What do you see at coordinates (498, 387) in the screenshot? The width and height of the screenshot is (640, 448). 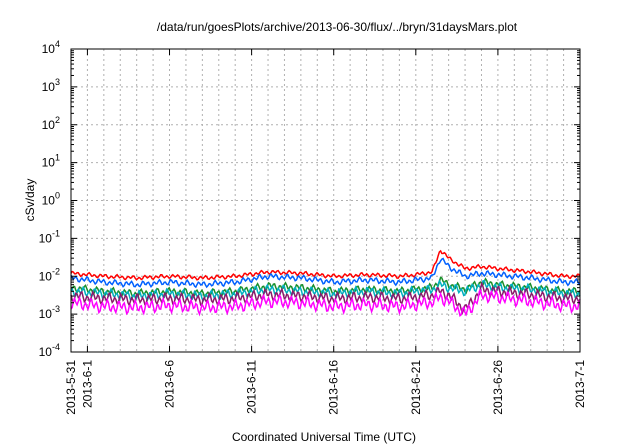 I see `x-tick-label: 2013-6-26` at bounding box center [498, 387].